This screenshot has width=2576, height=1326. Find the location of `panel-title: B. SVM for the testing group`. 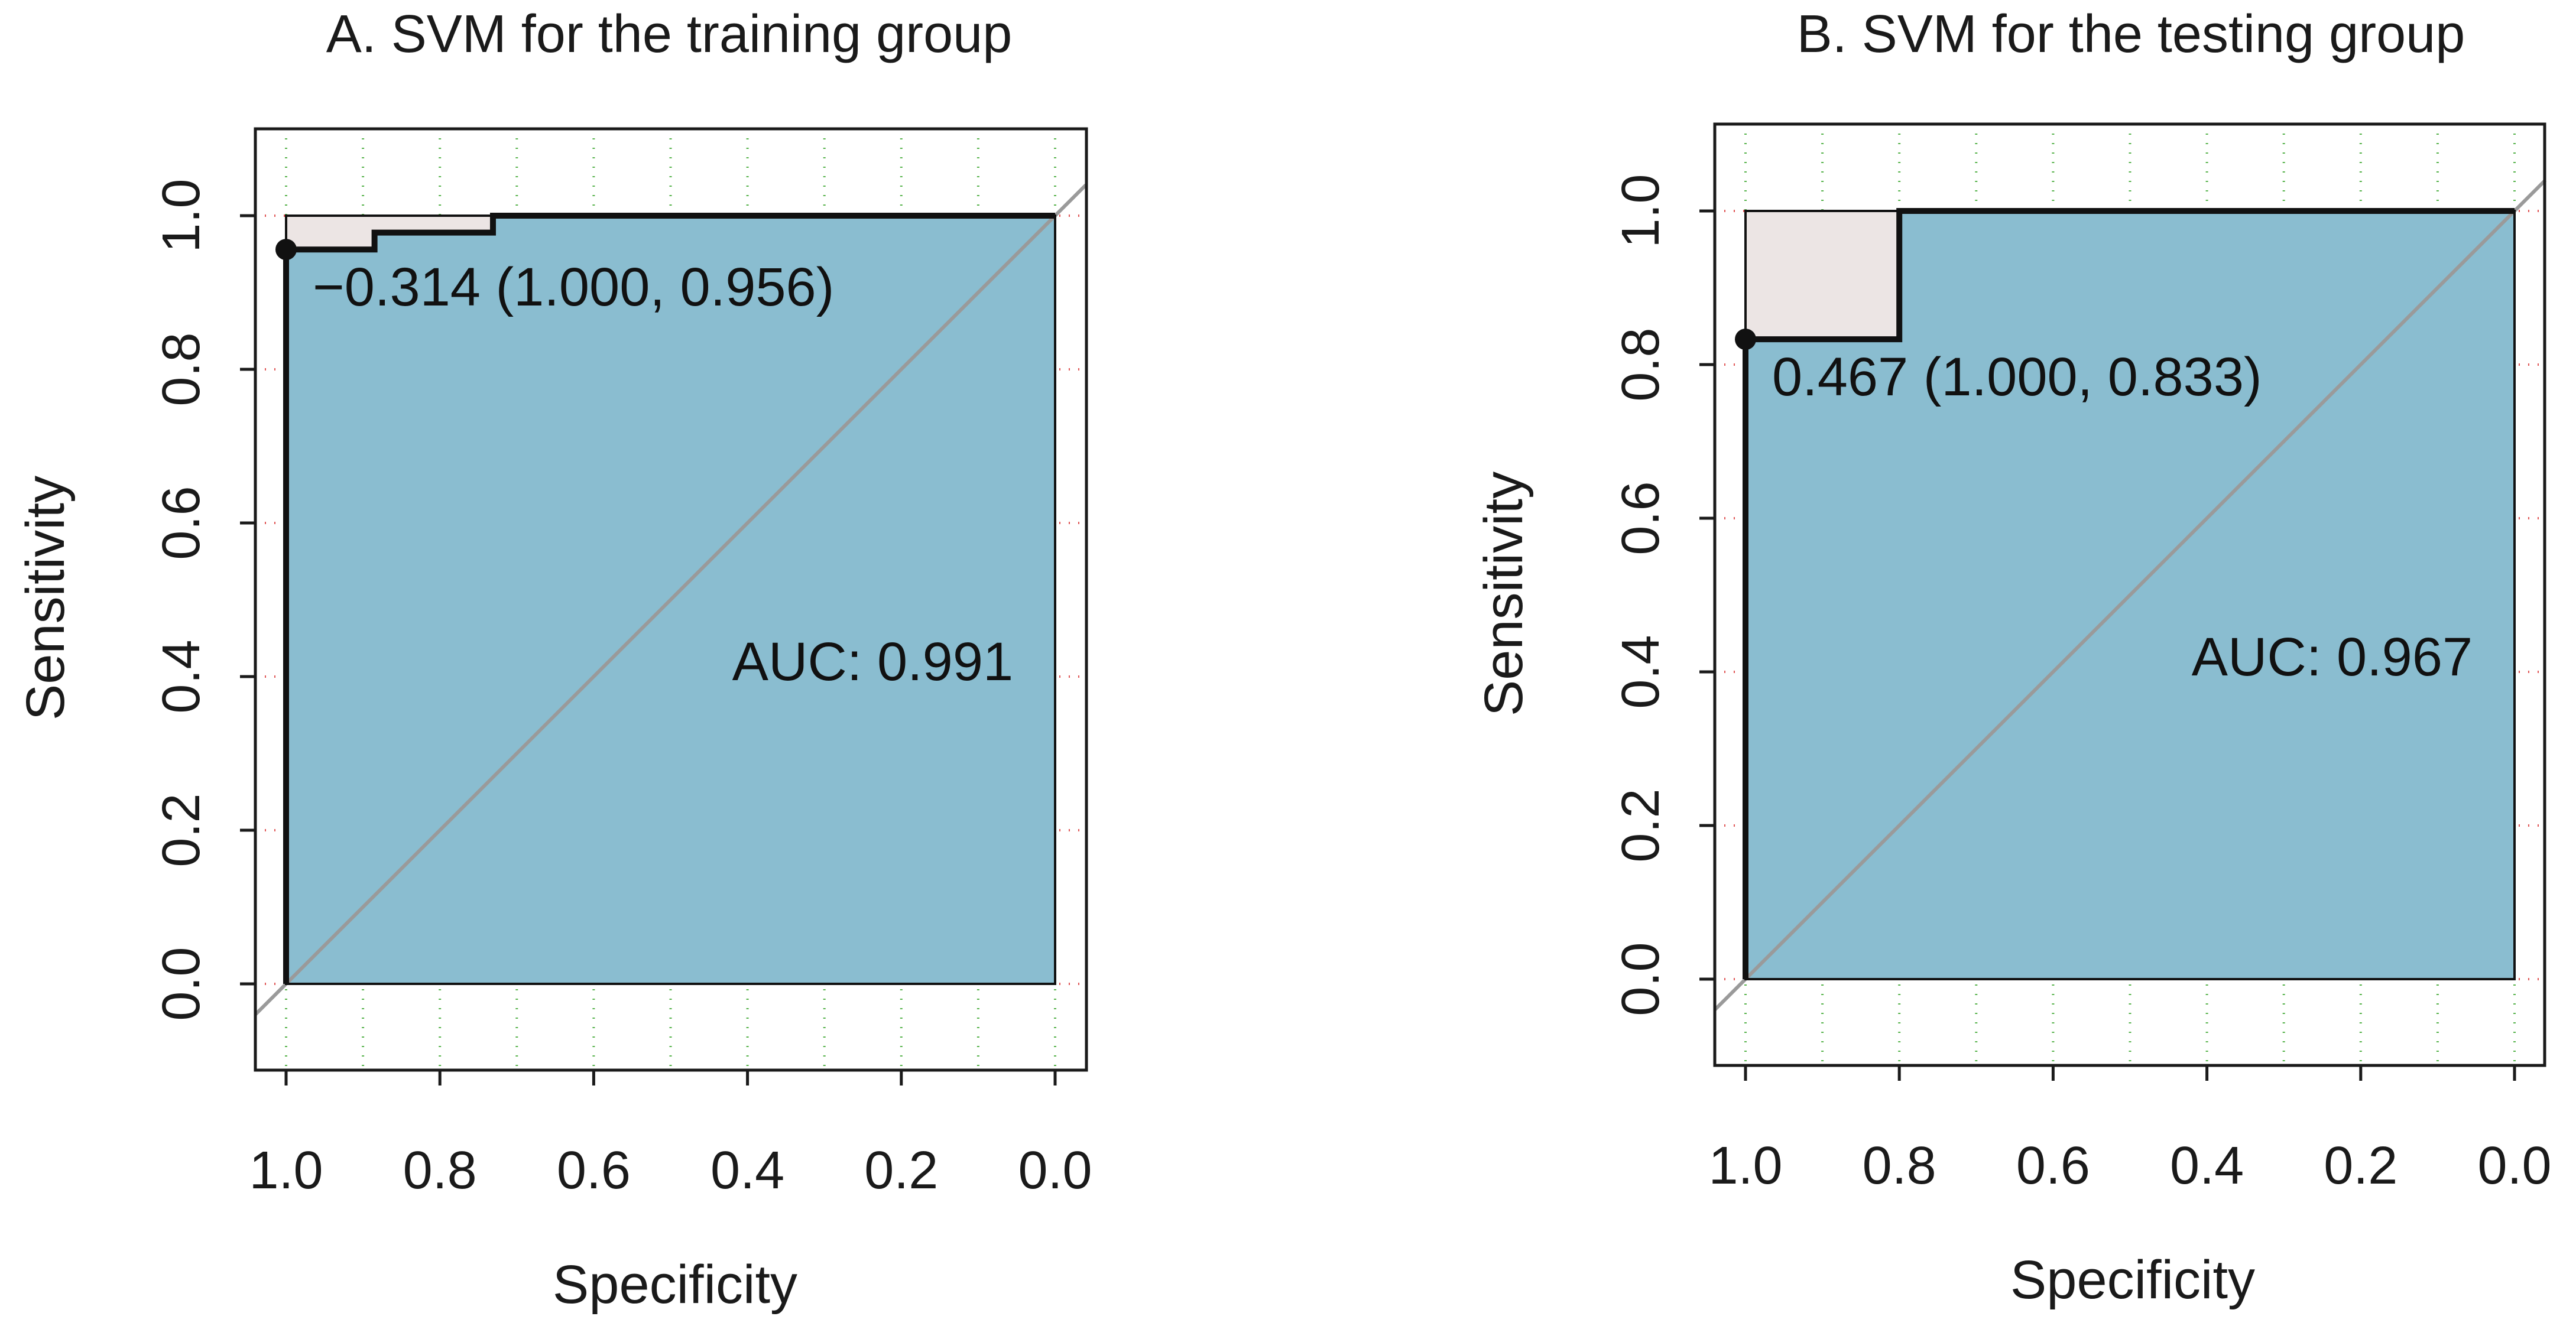

panel-title: B. SVM for the testing group is located at coordinates (2131, 34).